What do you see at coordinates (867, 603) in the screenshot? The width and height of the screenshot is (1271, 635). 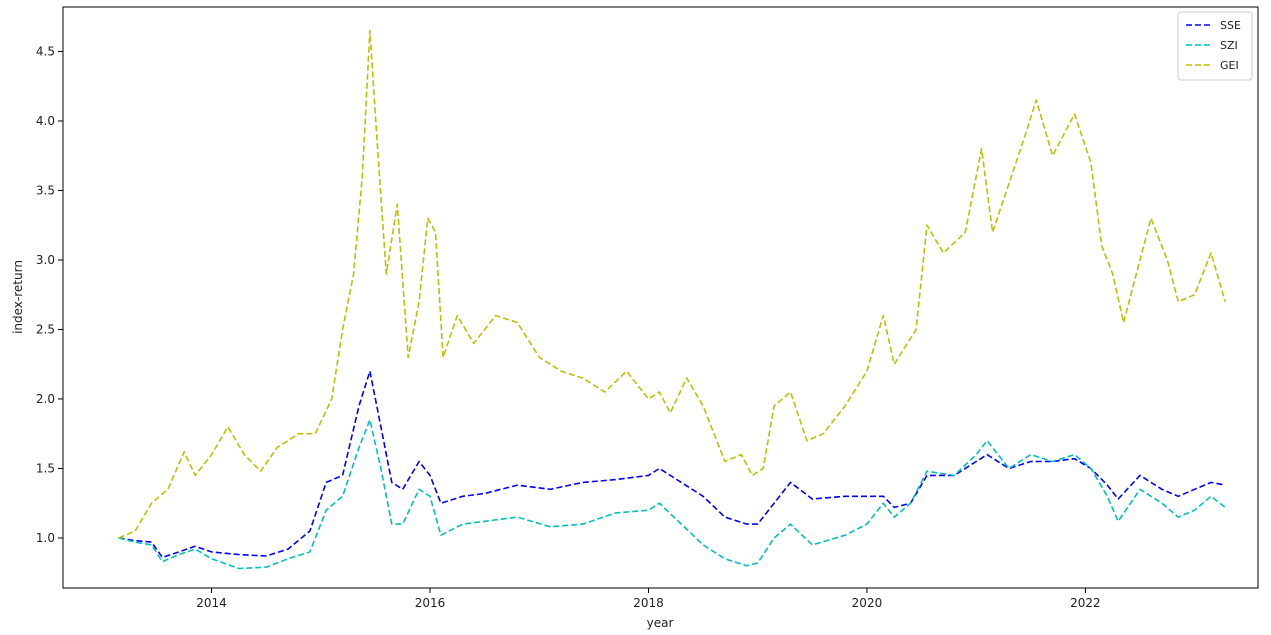 I see `x-tick-label: 2020` at bounding box center [867, 603].